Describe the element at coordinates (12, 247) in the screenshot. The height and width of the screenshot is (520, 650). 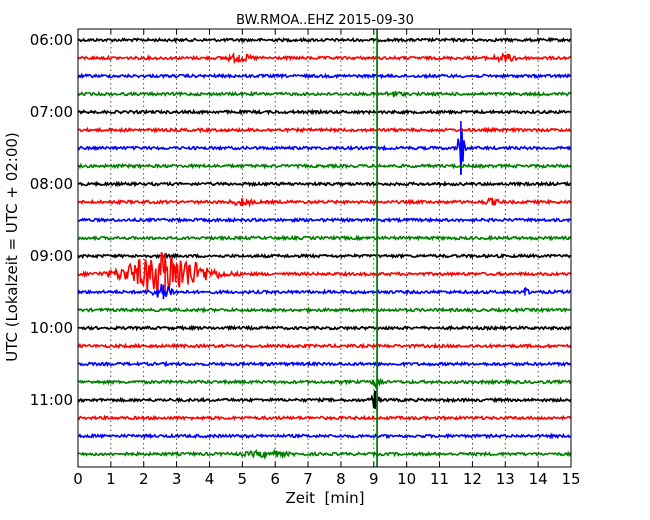
I see `y-axis-label: UTC (Lokalzeit = UTC + 02:00)` at that location.